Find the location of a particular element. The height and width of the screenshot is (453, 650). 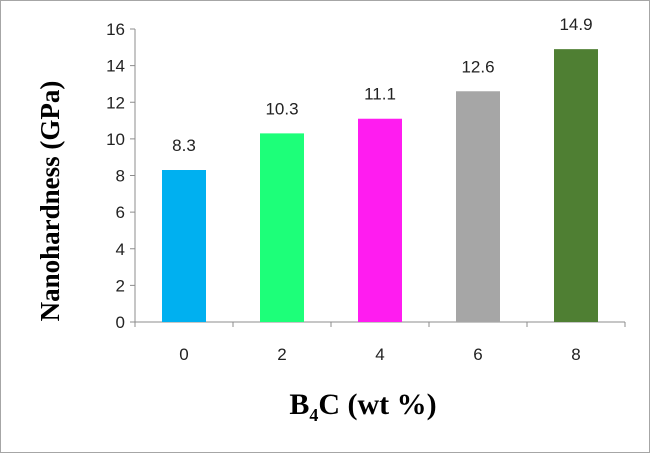

x-tick-label-2: 2 is located at coordinates (281, 354).